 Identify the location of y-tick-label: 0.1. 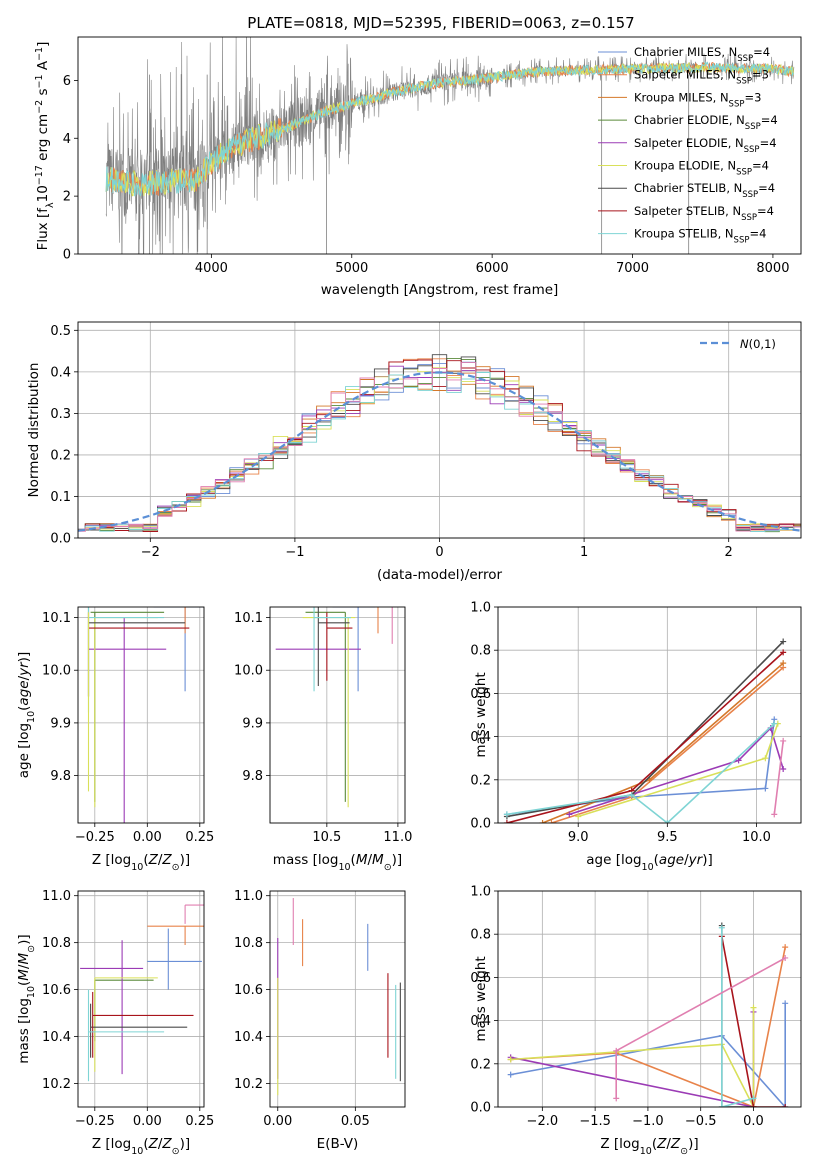
(60, 497).